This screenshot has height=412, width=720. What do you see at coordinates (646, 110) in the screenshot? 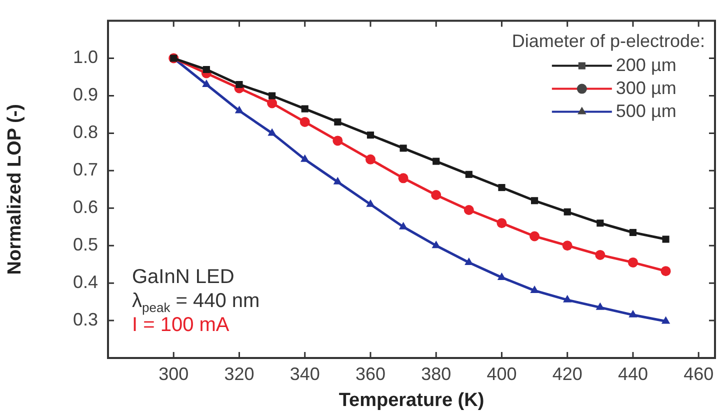
I see `legend-label: 500 µm` at bounding box center [646, 110].